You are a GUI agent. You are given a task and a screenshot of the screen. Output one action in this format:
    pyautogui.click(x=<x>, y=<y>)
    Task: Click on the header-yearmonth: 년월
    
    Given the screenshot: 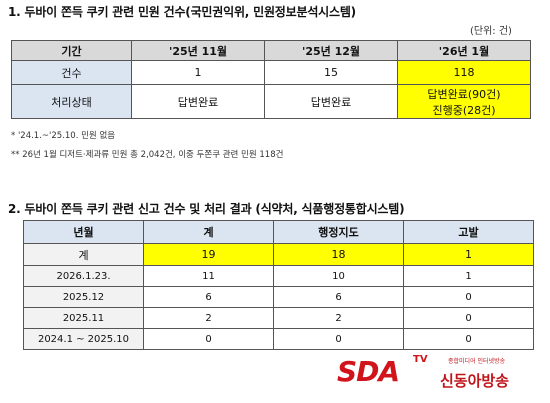 What is the action you would take?
    pyautogui.click(x=83, y=232)
    